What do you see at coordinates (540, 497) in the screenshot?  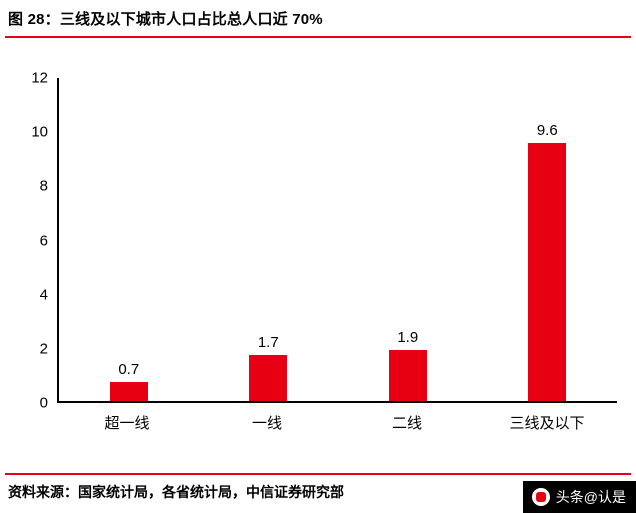 I see `toutiao-logo-icon` at bounding box center [540, 497].